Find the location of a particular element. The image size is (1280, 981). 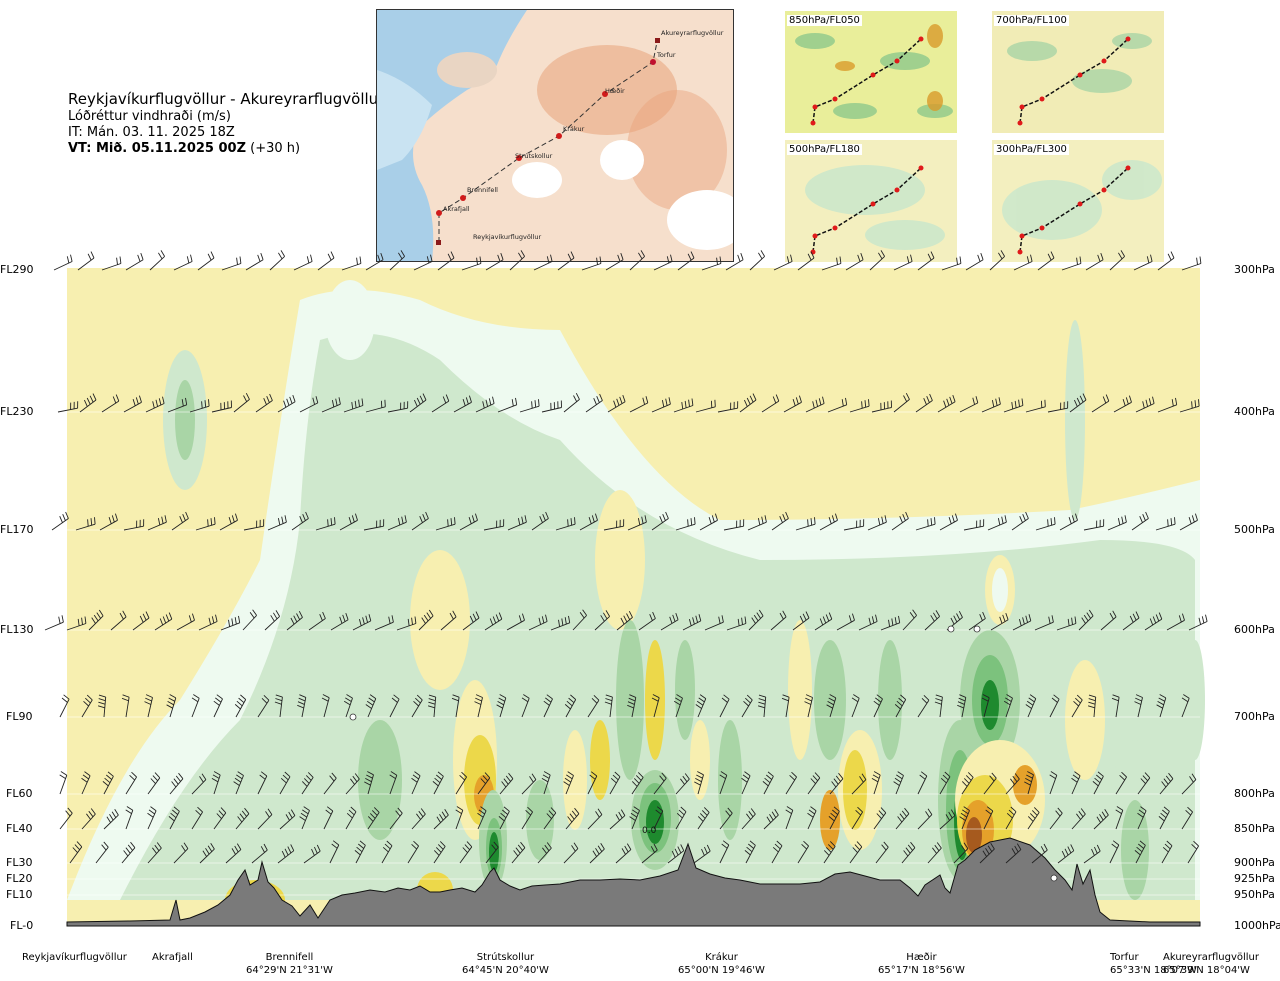

location-akureyri: Akureyrarflugvöllur 65°39'N 18°04'W is located at coordinates (1211, 964).